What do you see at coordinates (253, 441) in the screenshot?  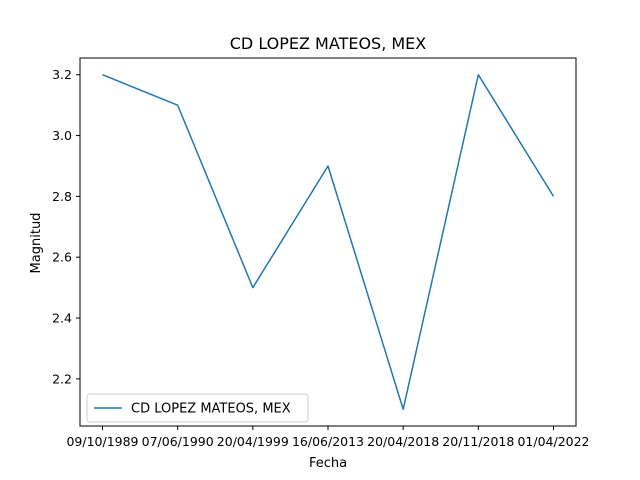 I see `x-tick-label: 20/04/1999` at bounding box center [253, 441].